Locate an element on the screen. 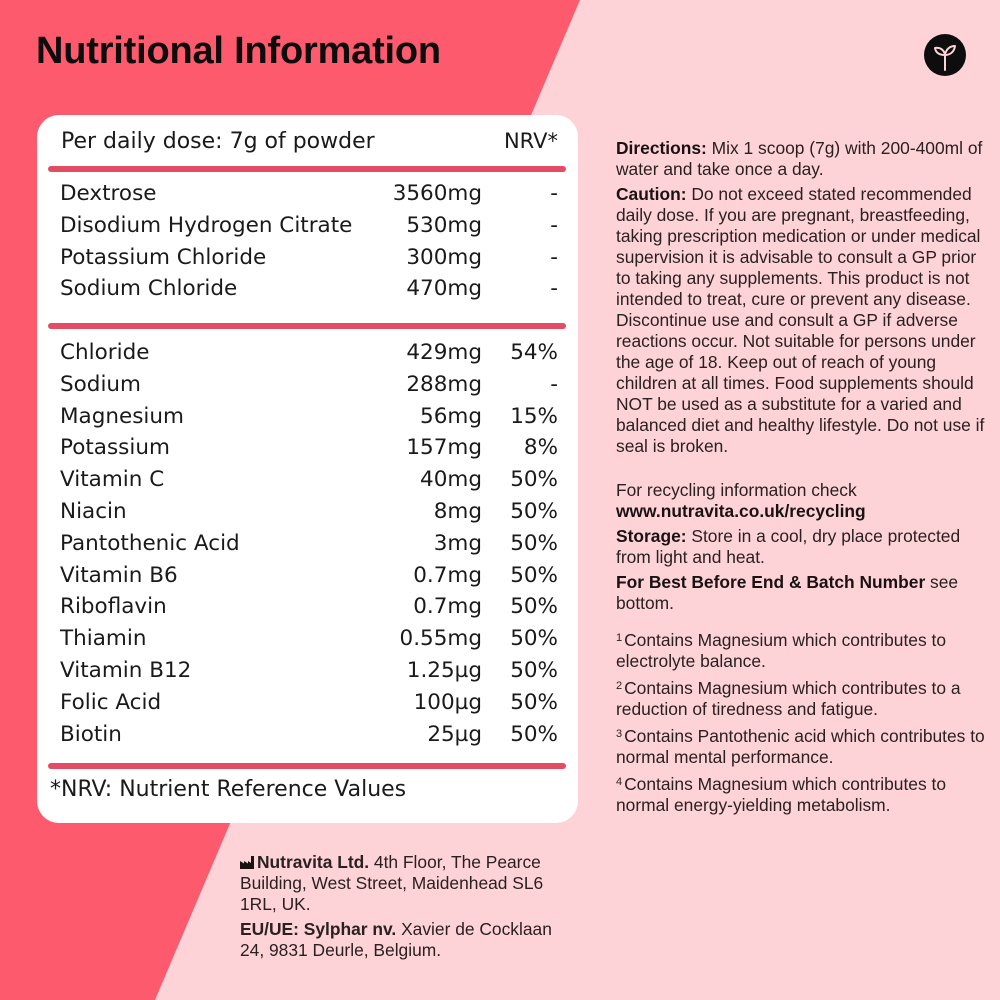 The width and height of the screenshot is (1000, 1000). row-amount: 300mg is located at coordinates (444, 257).